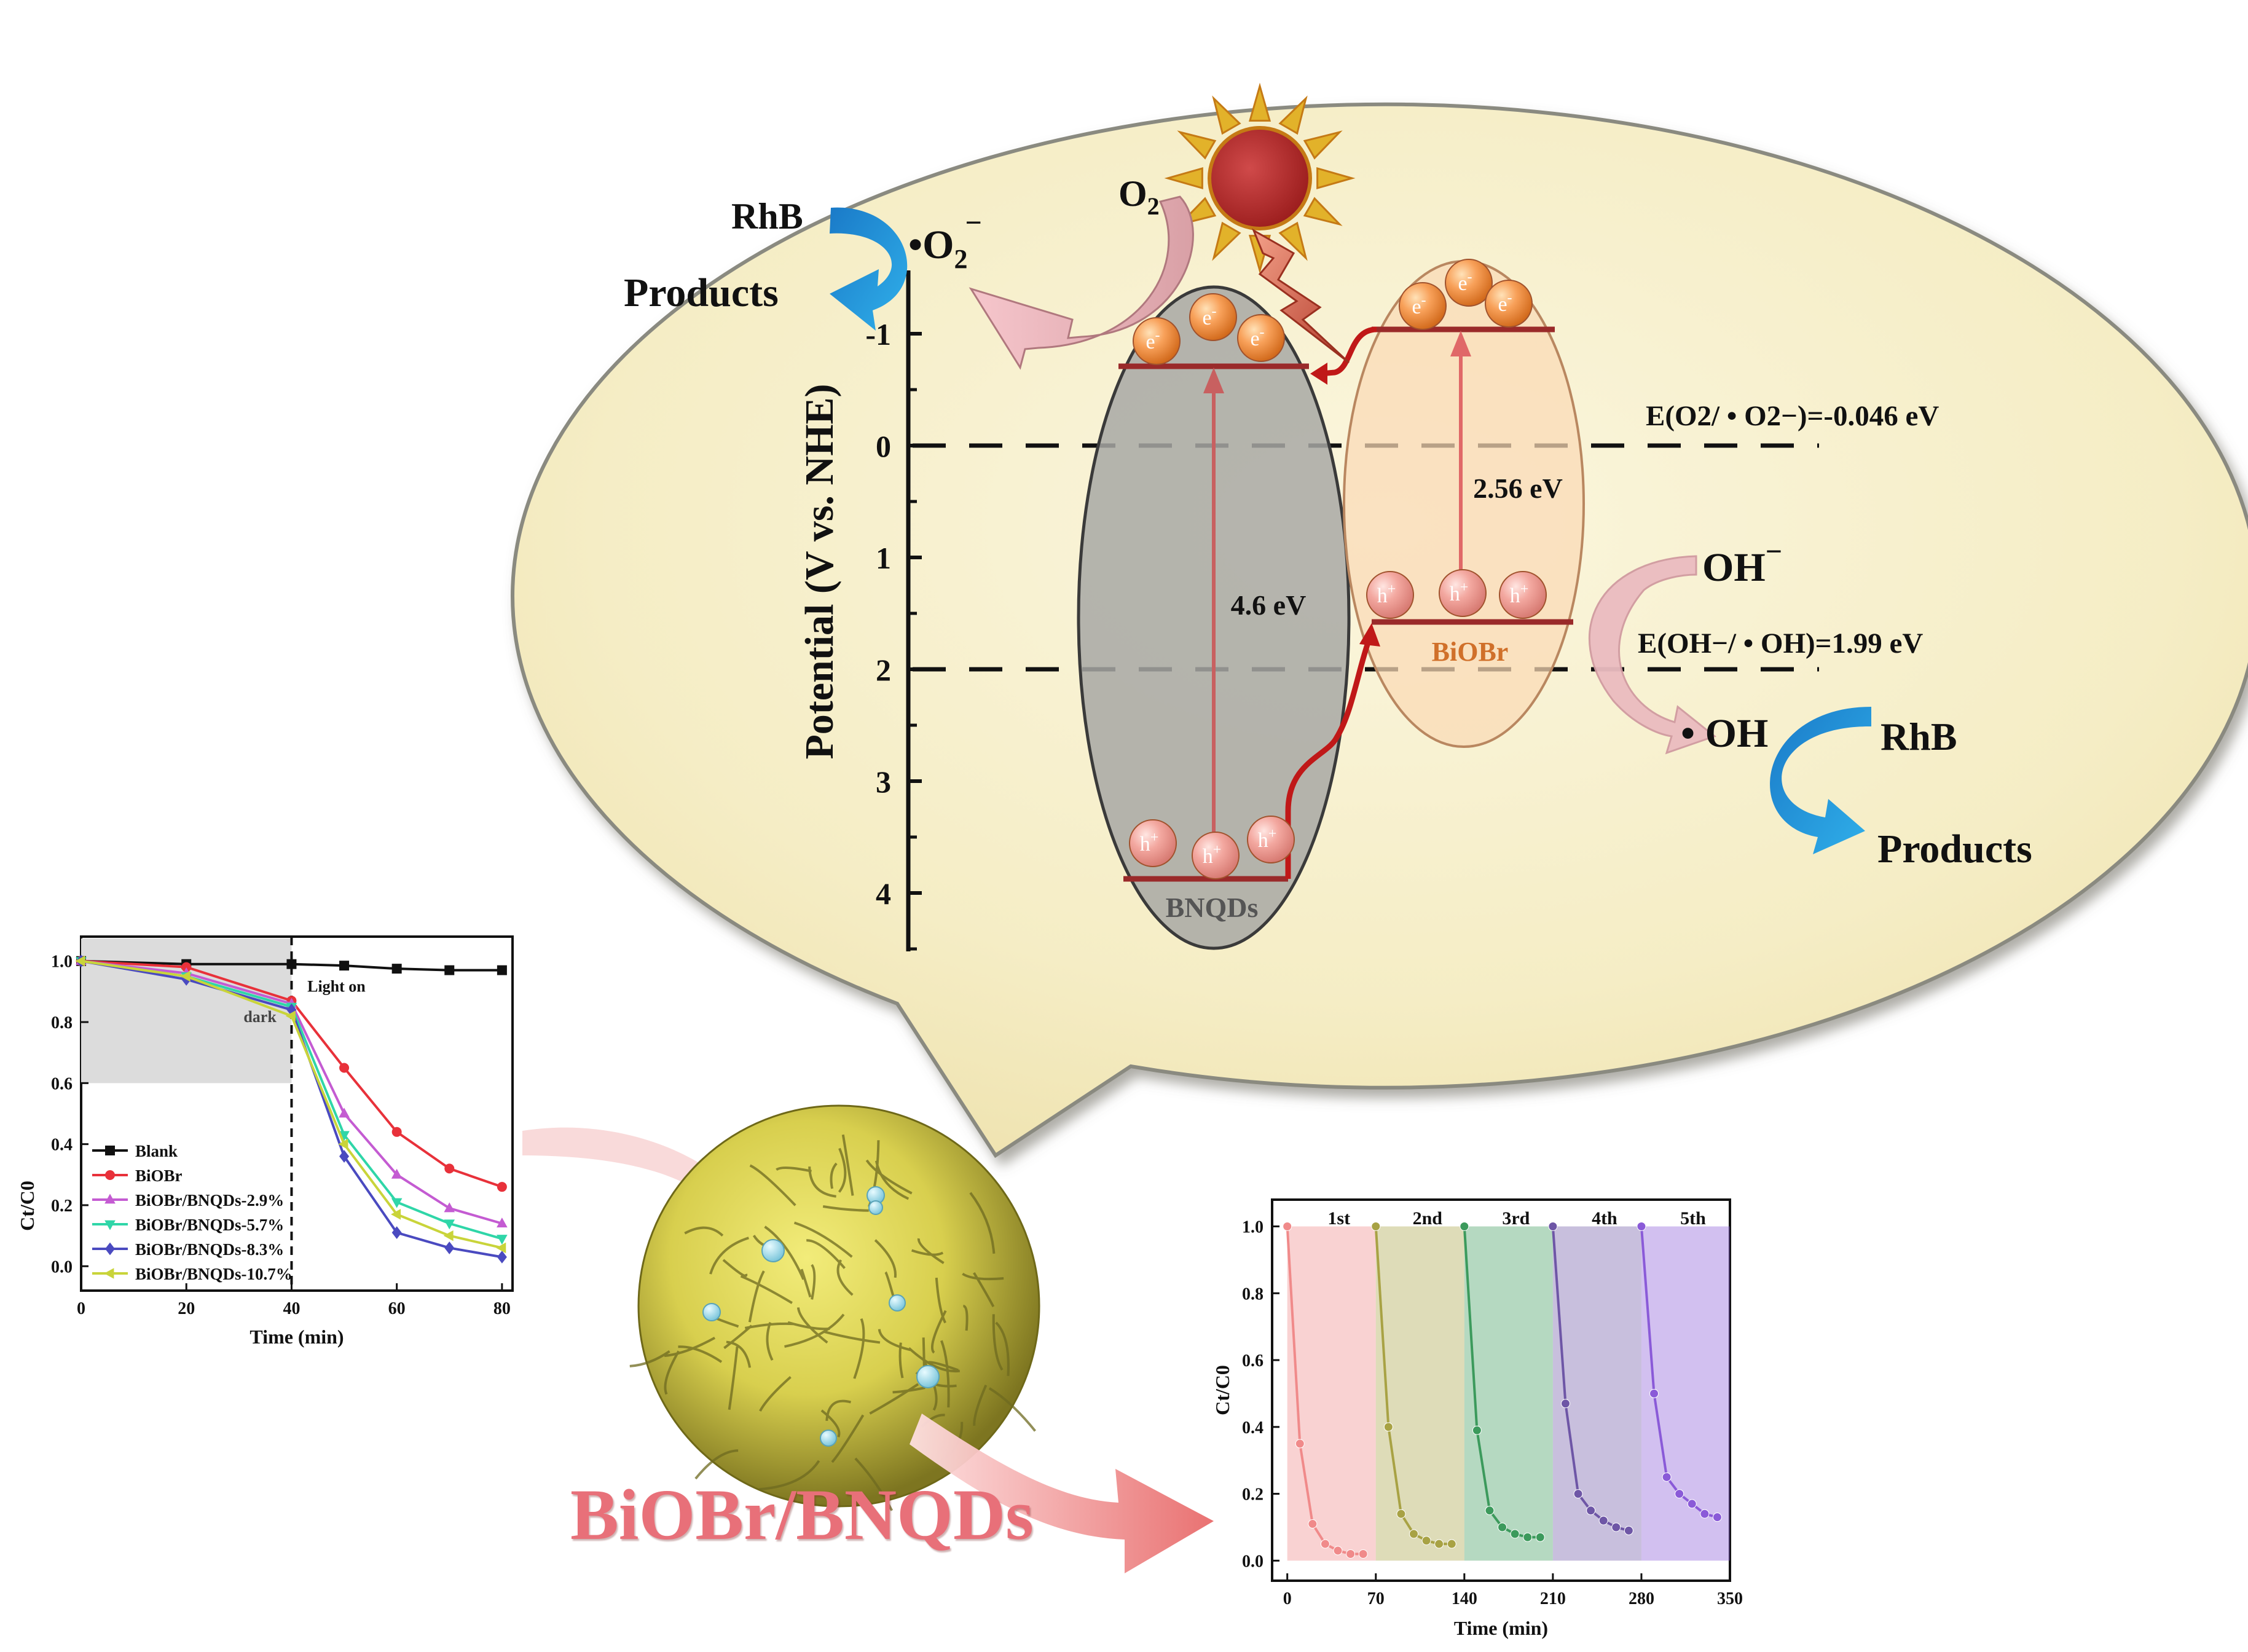 This screenshot has width=2248, height=1652. I want to click on bnqds-gap-label: 4.6 eV, so click(1269, 605).